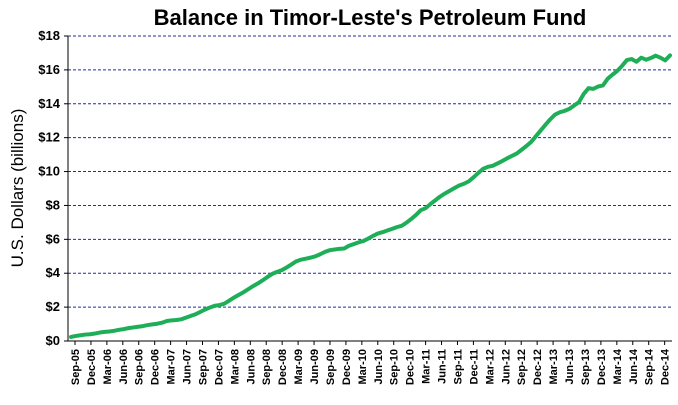 This screenshot has height=405, width=678. Describe the element at coordinates (283, 367) in the screenshot. I see `x-tick-label: Dec-08` at that location.